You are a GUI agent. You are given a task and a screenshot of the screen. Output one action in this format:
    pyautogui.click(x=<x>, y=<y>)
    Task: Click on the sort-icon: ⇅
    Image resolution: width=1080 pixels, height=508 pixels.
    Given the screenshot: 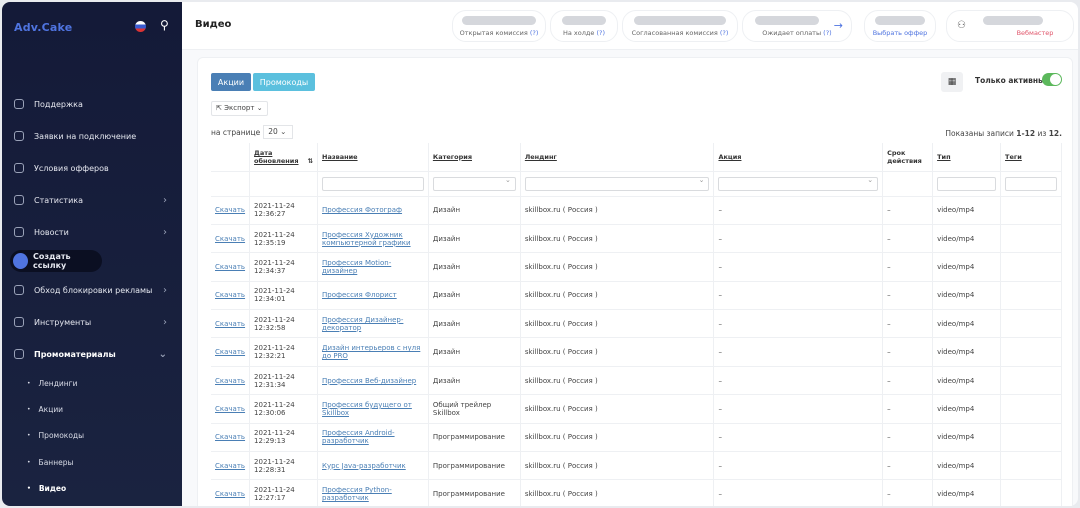 What is the action you would take?
    pyautogui.click(x=310, y=160)
    